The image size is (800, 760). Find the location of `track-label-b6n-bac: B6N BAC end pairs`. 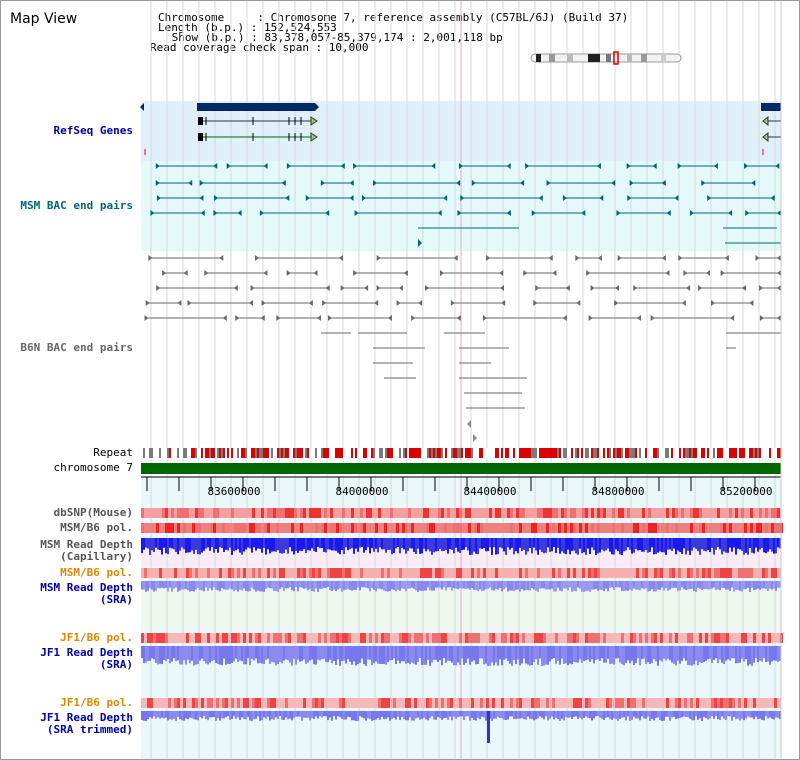

track-label-b6n-bac: B6N BAC end pairs is located at coordinates (76, 347).